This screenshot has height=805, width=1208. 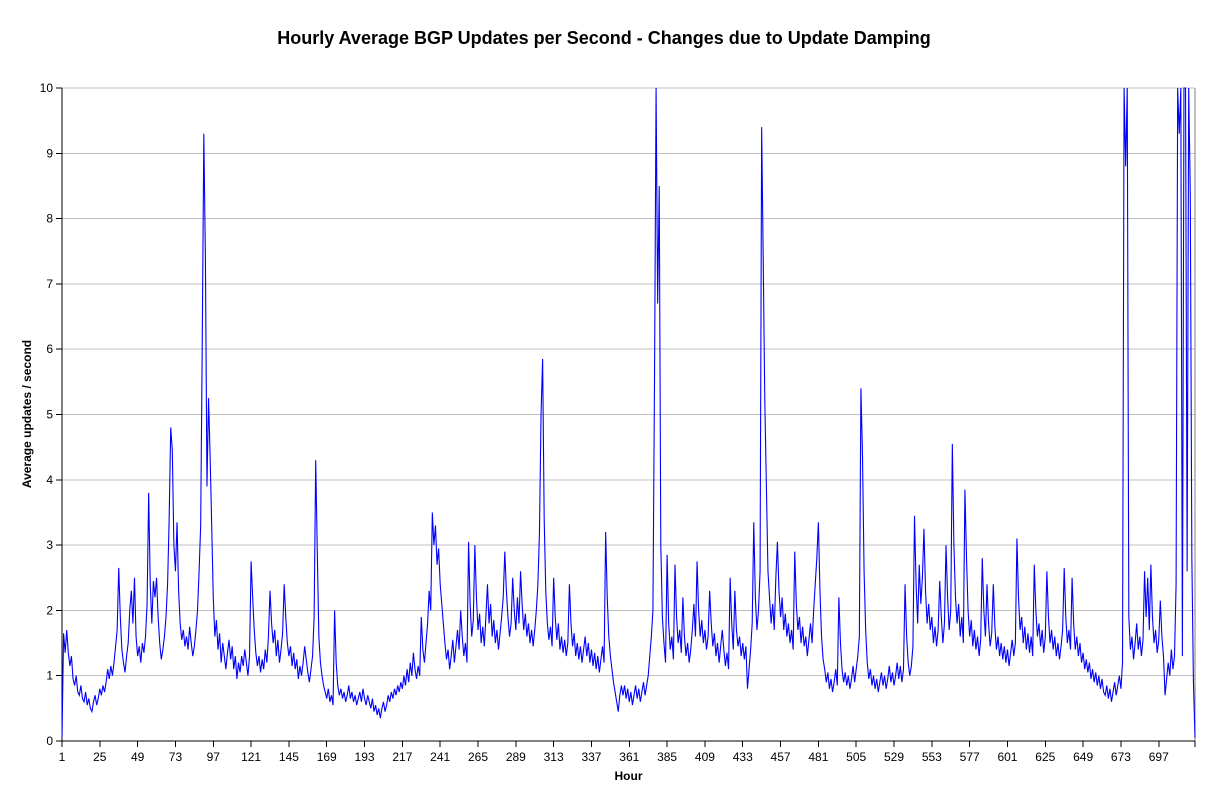 I want to click on x-tick-label: 601, so click(x=1007, y=757).